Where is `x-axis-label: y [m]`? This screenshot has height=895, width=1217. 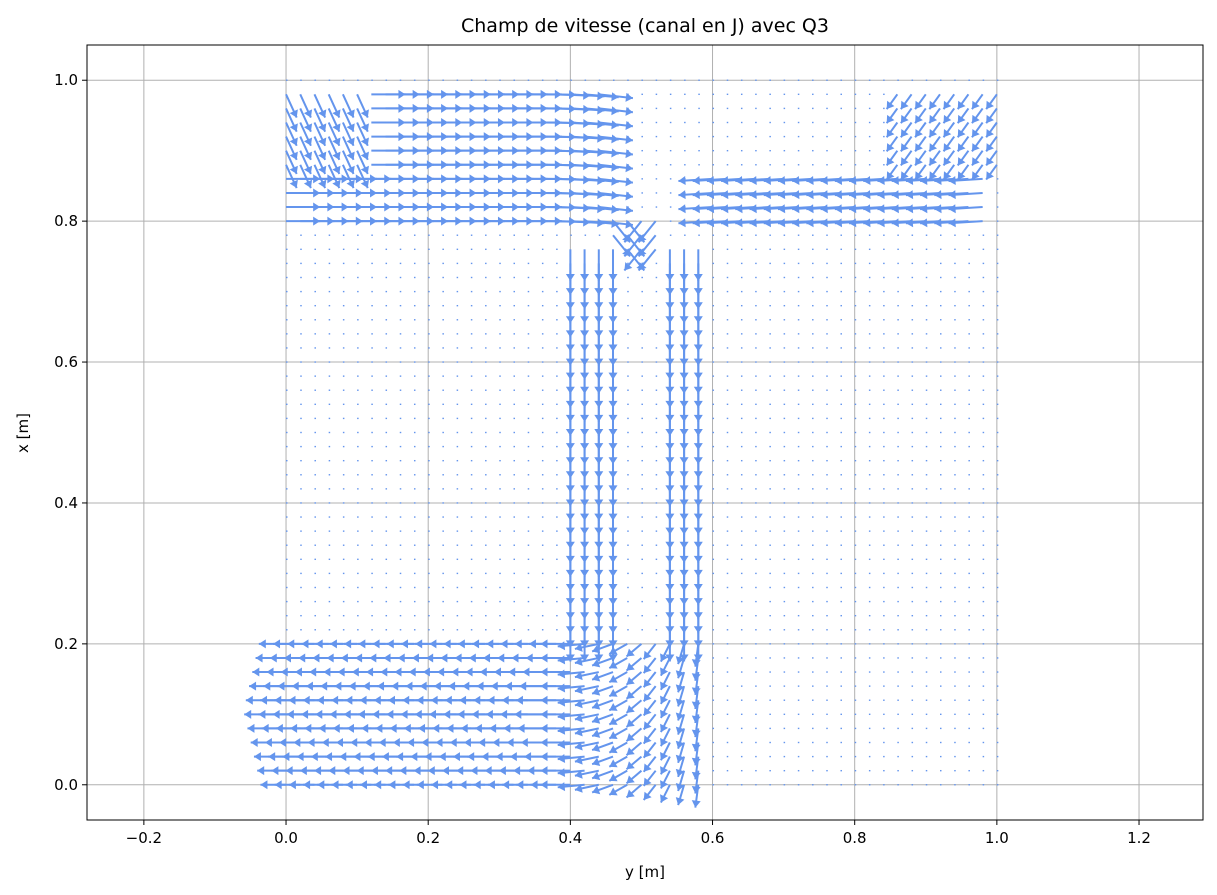 x-axis-label: y [m] is located at coordinates (645, 872).